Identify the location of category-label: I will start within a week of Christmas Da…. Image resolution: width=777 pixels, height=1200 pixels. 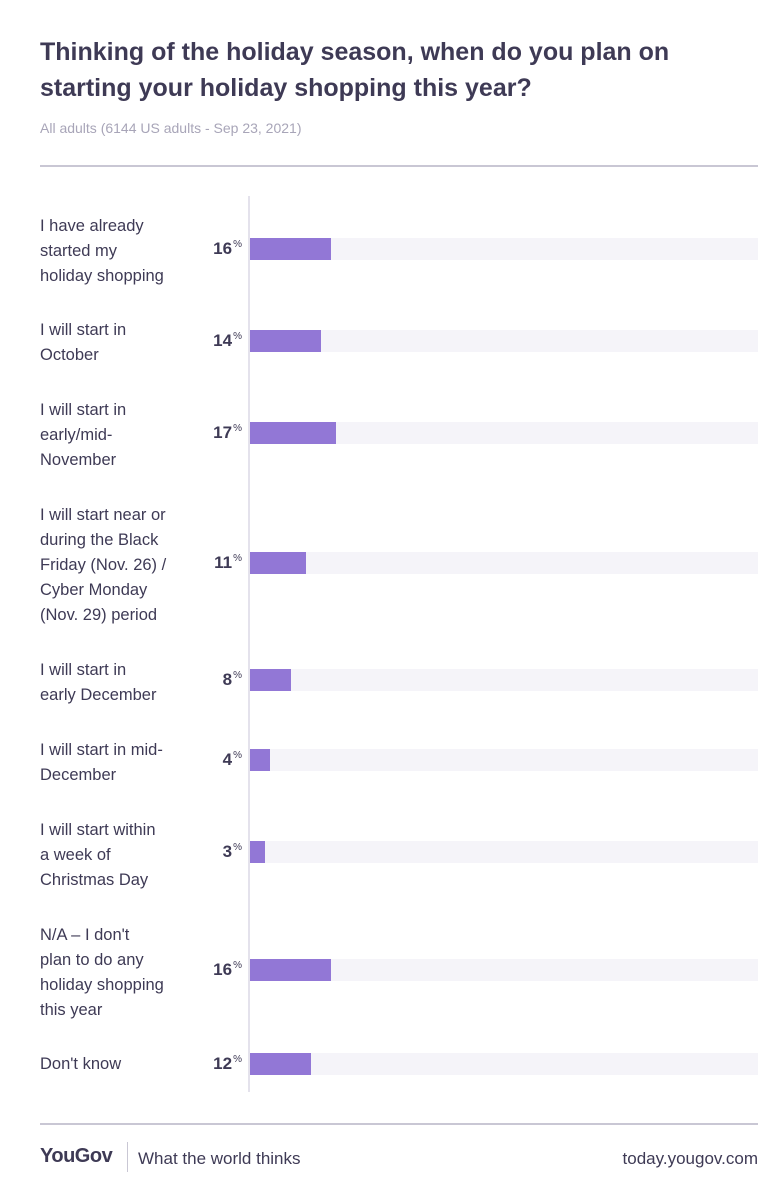
(98, 855).